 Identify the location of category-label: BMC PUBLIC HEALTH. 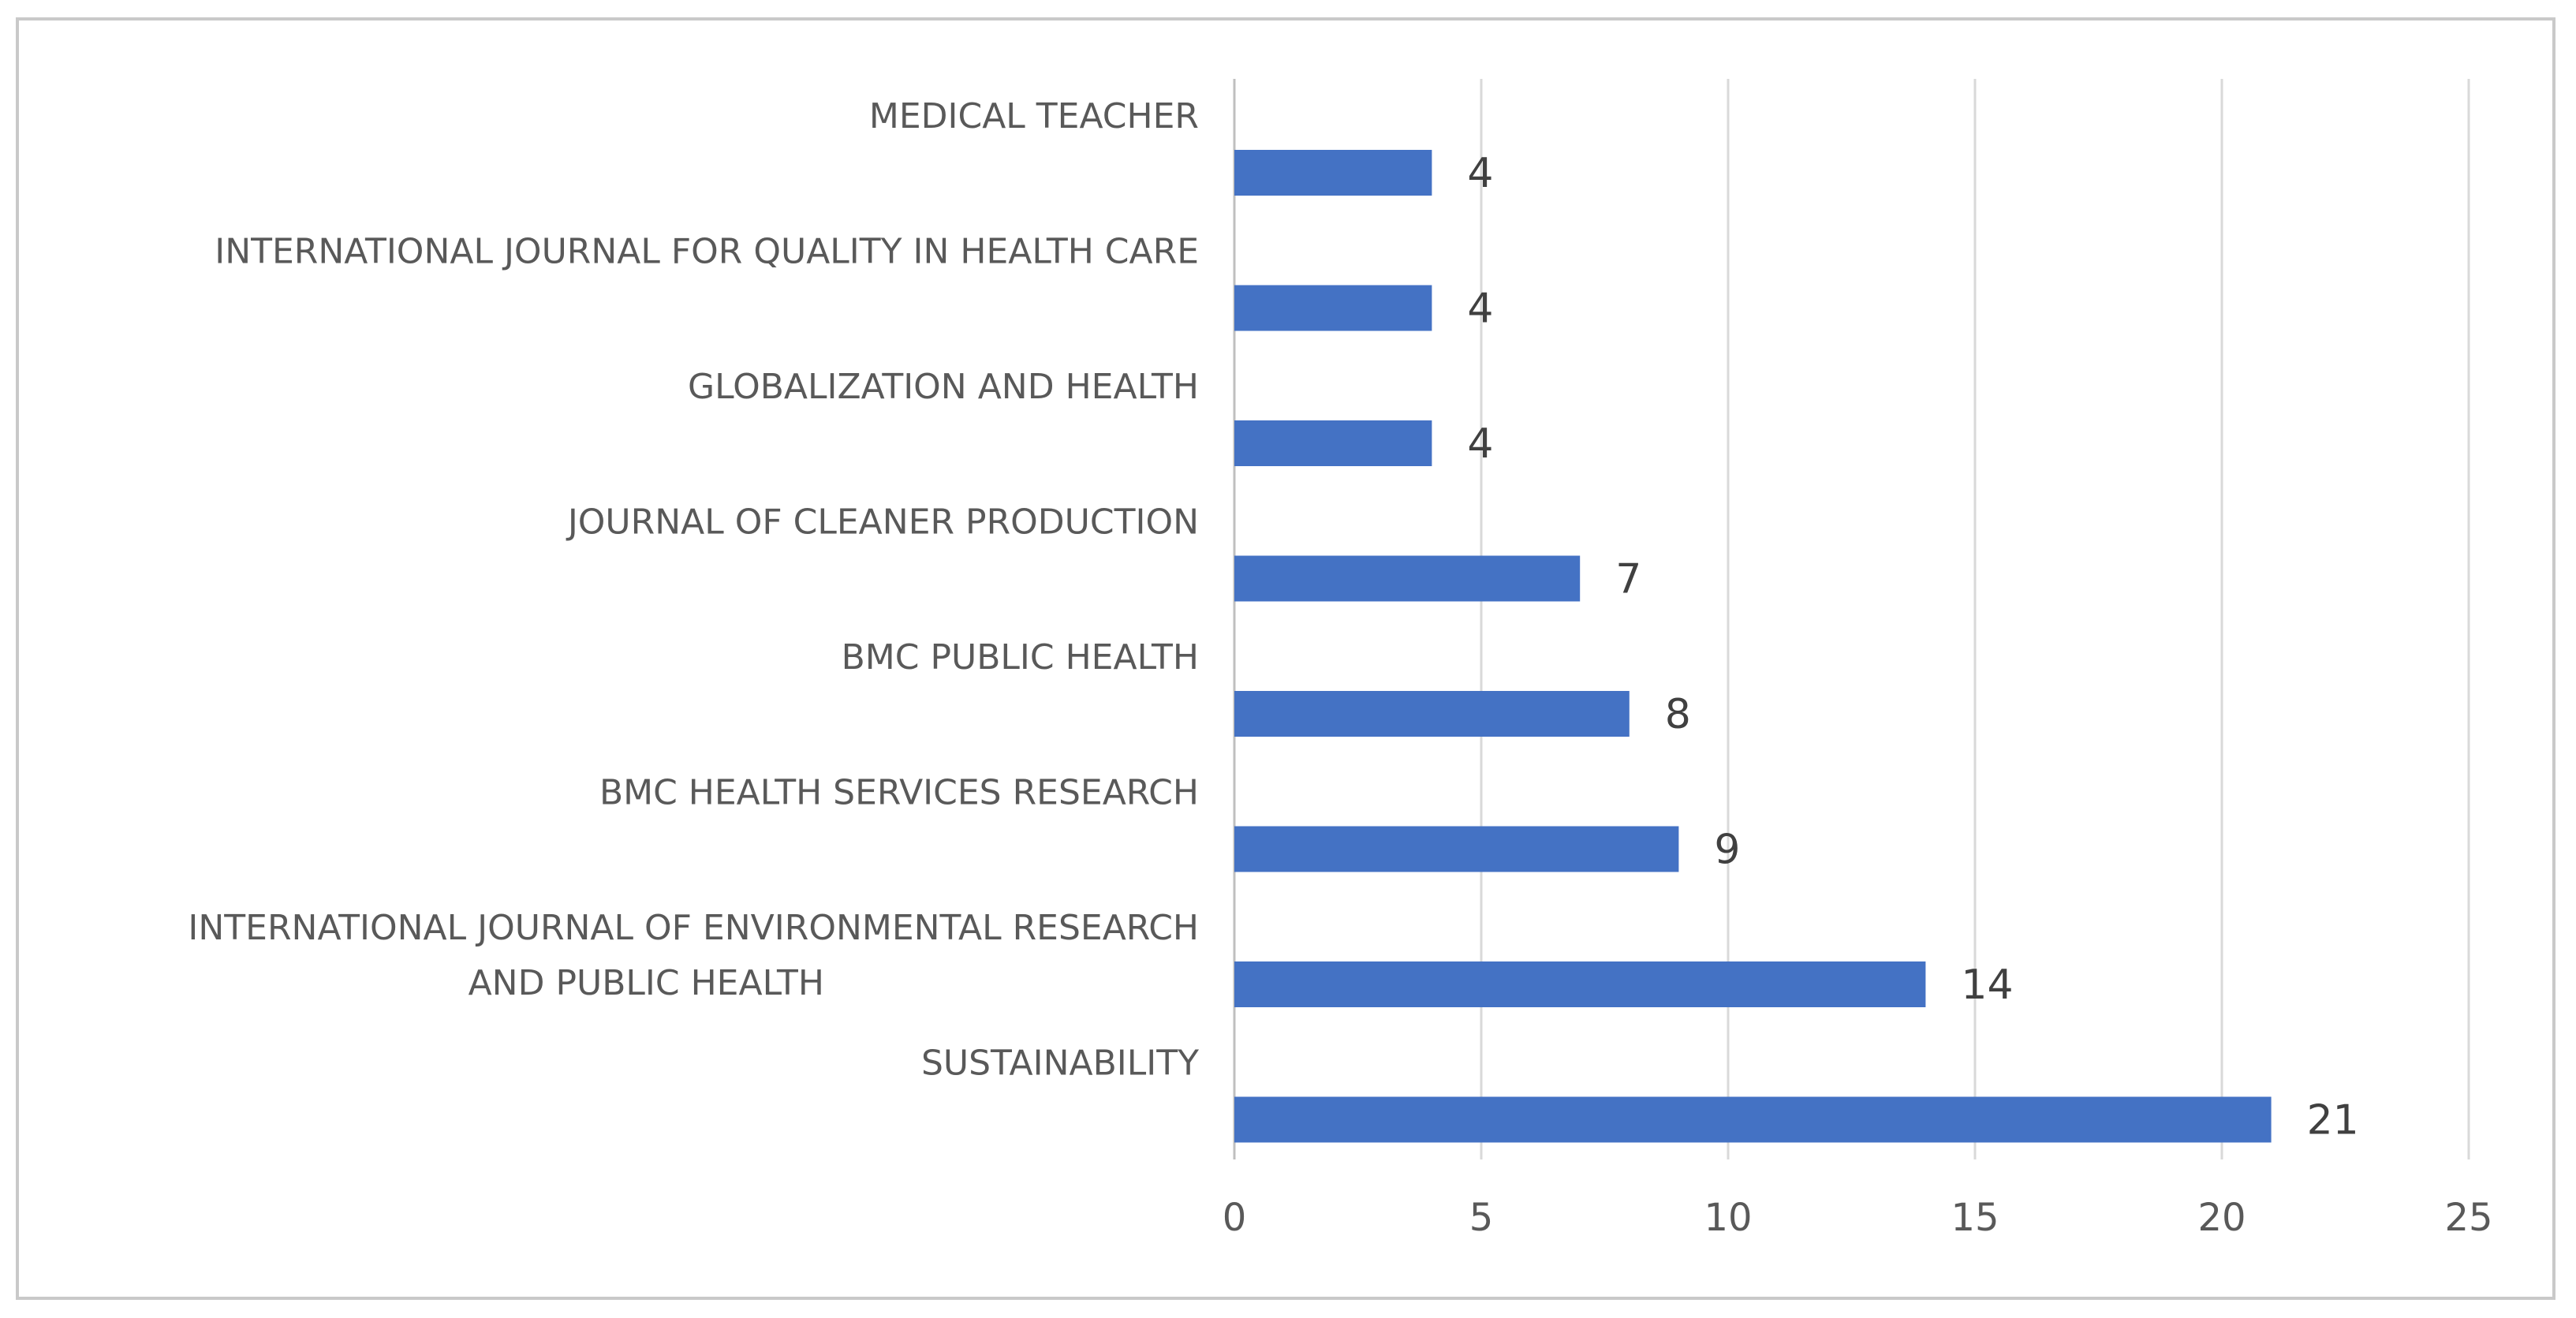
(1020, 658).